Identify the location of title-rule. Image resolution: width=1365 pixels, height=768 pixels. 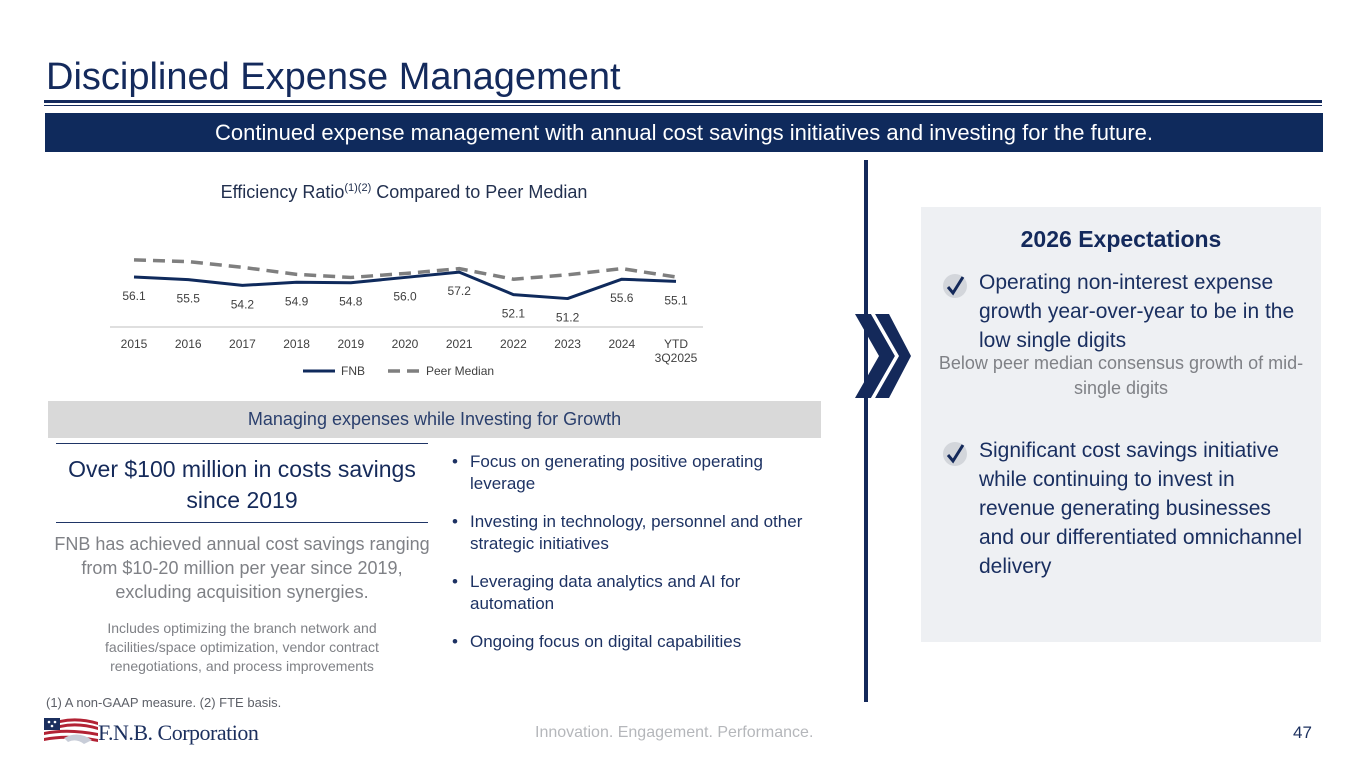
(683, 101).